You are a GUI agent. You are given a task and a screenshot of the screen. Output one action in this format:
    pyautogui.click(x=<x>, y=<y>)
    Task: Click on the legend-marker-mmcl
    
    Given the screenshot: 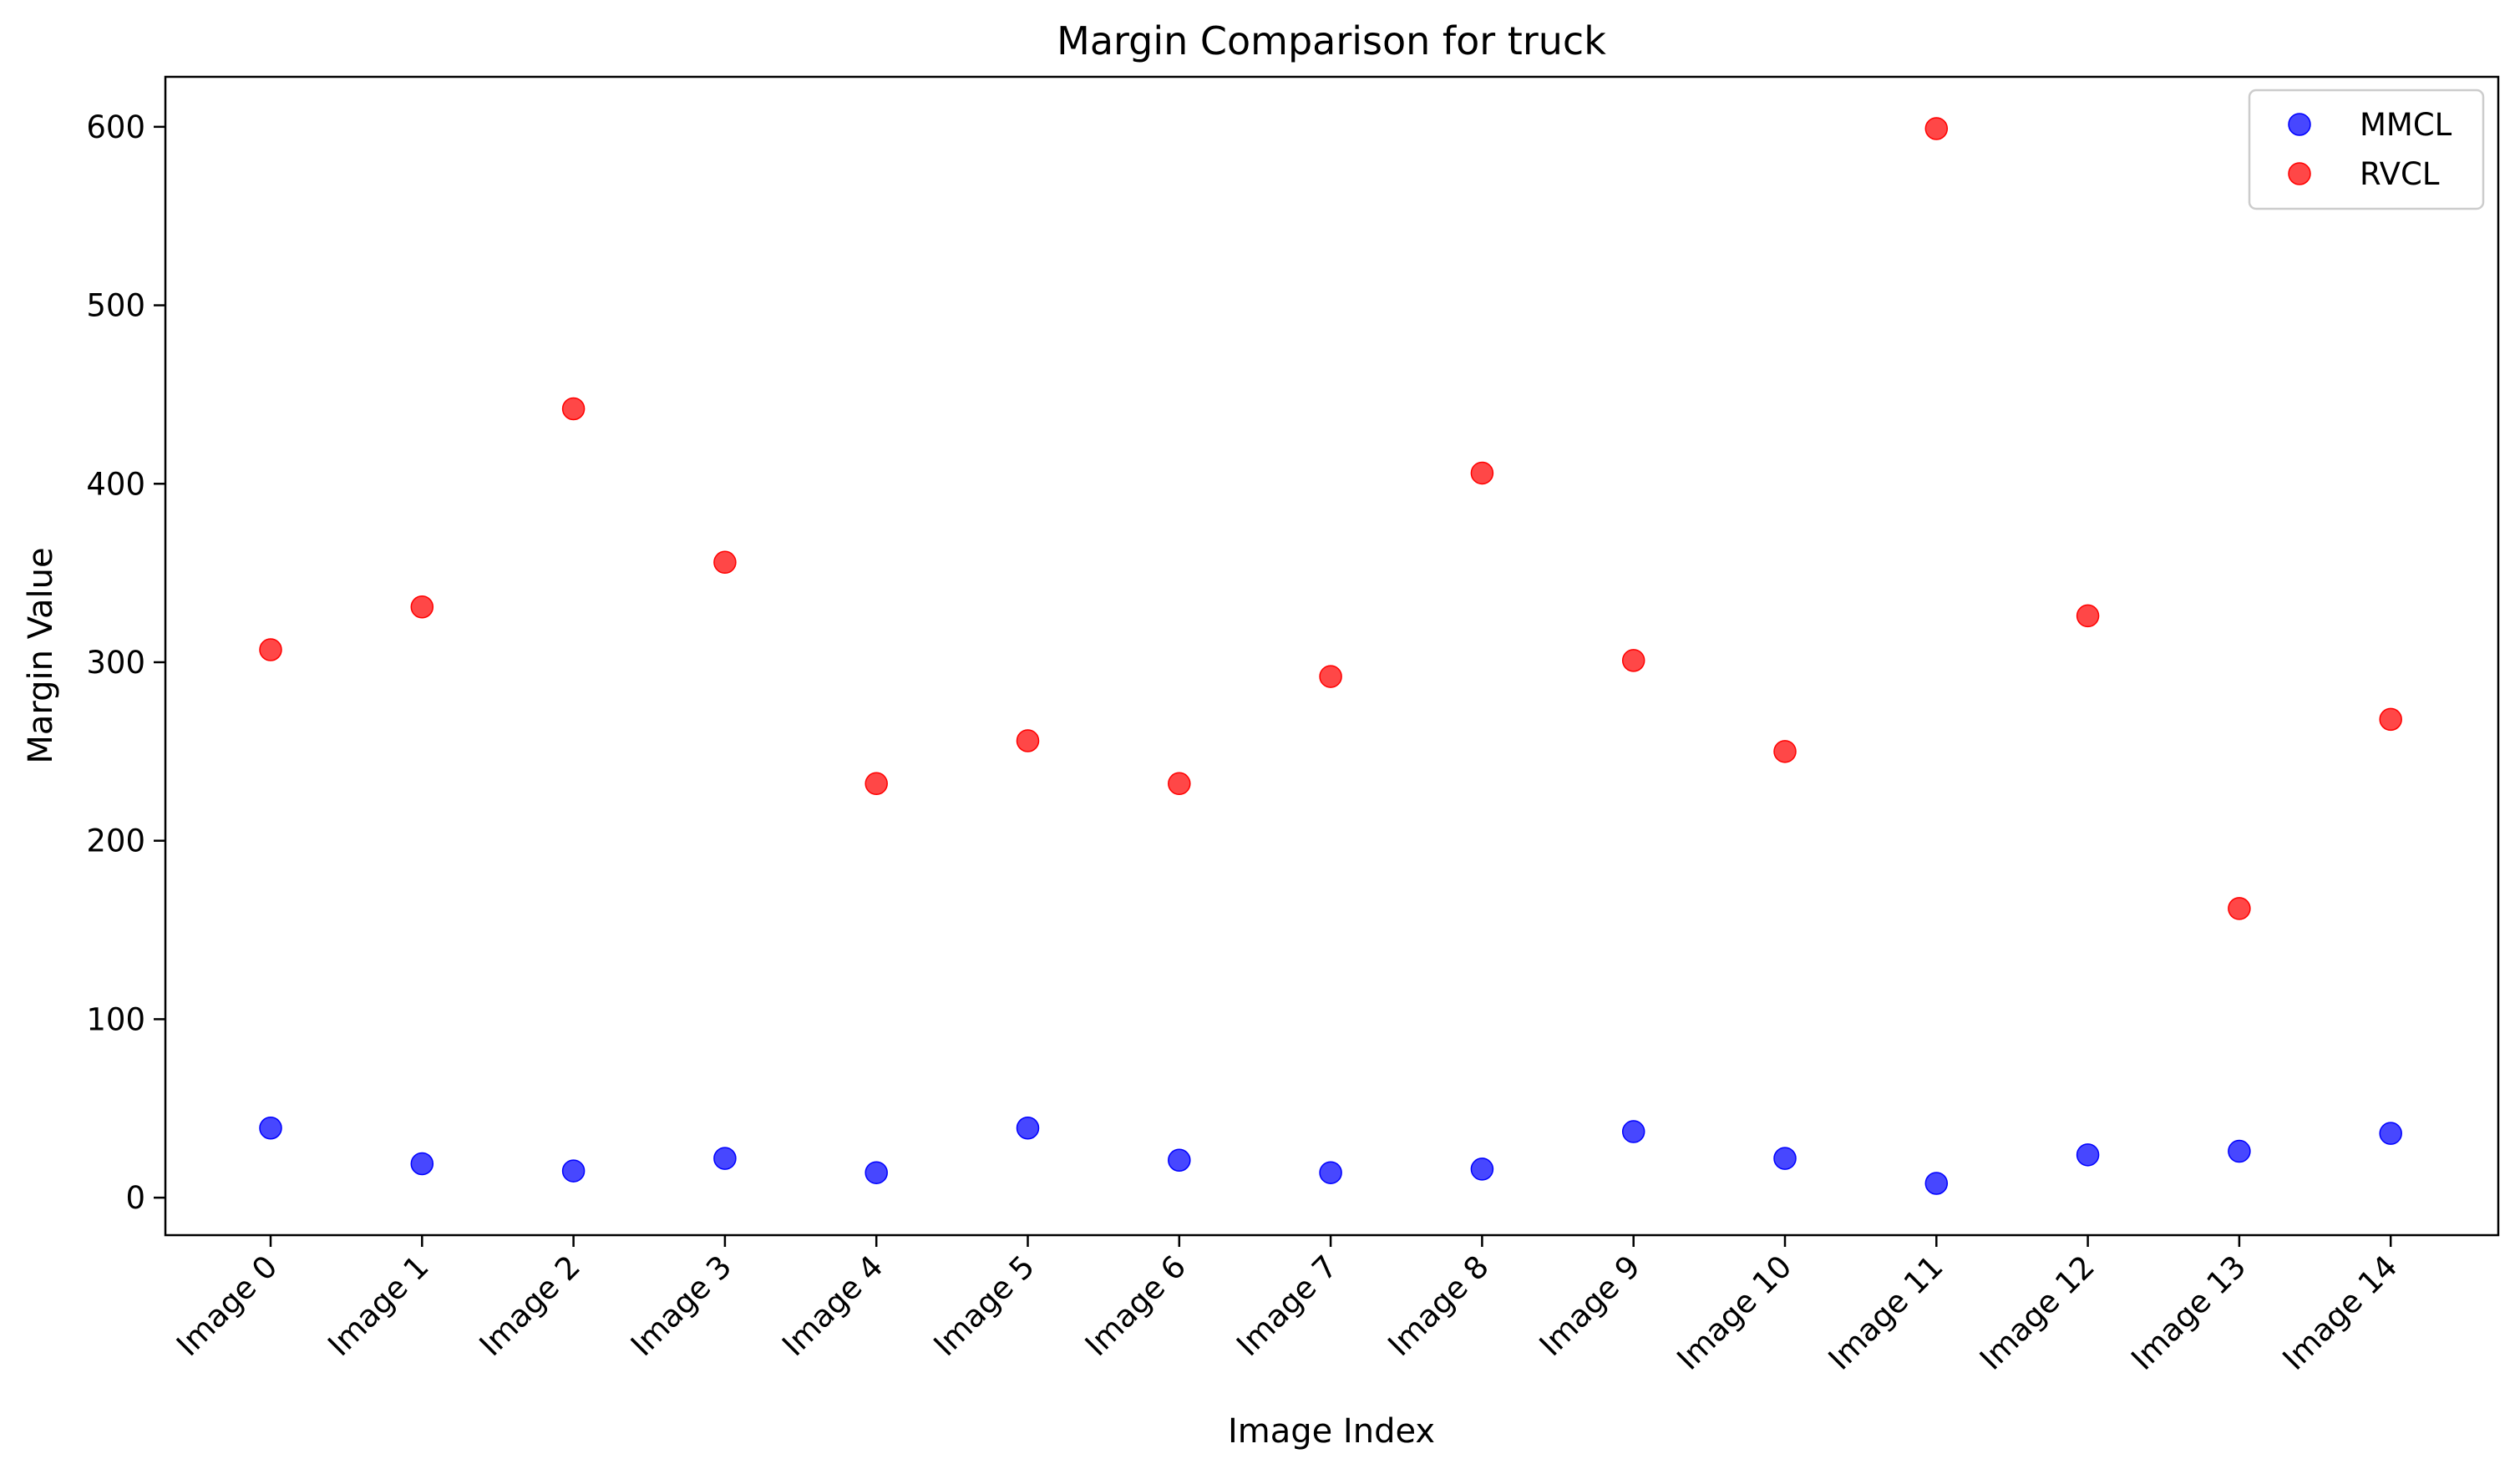 What is the action you would take?
    pyautogui.click(x=2299, y=124)
    